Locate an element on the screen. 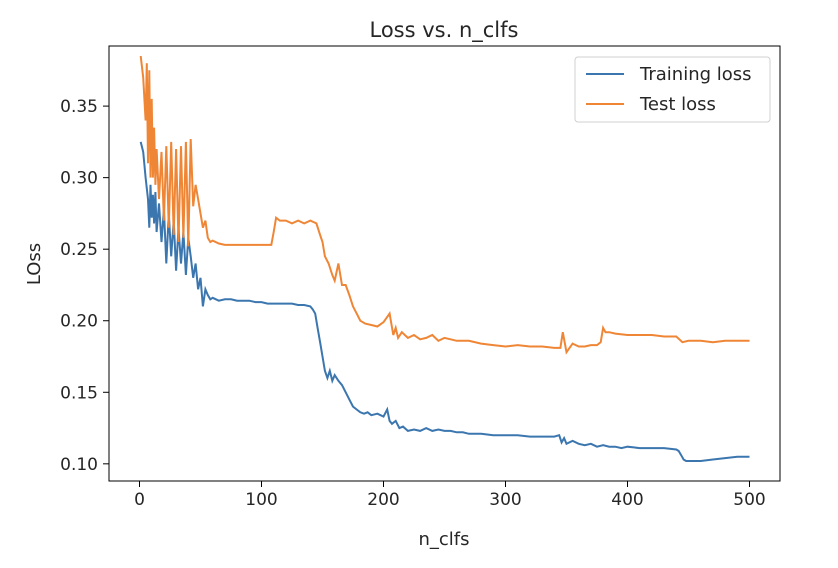 This screenshot has width=838, height=568. y-tick-label: 0.20 is located at coordinates (79, 322).